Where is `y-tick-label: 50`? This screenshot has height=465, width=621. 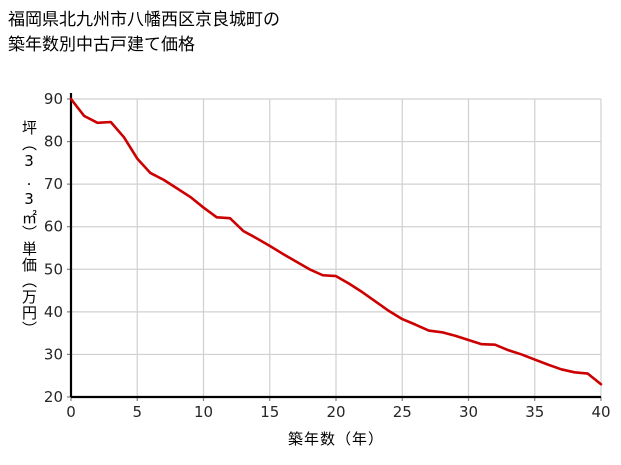
y-tick-label: 50 is located at coordinates (53, 269).